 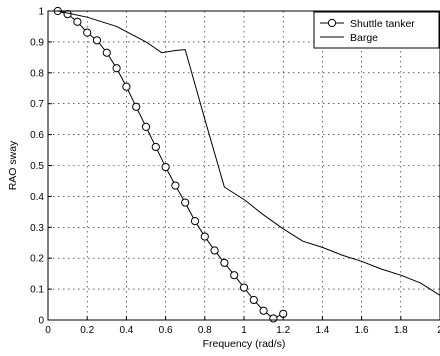 What do you see at coordinates (332, 23) in the screenshot?
I see `legend-marker-shuttle-tanker` at bounding box center [332, 23].